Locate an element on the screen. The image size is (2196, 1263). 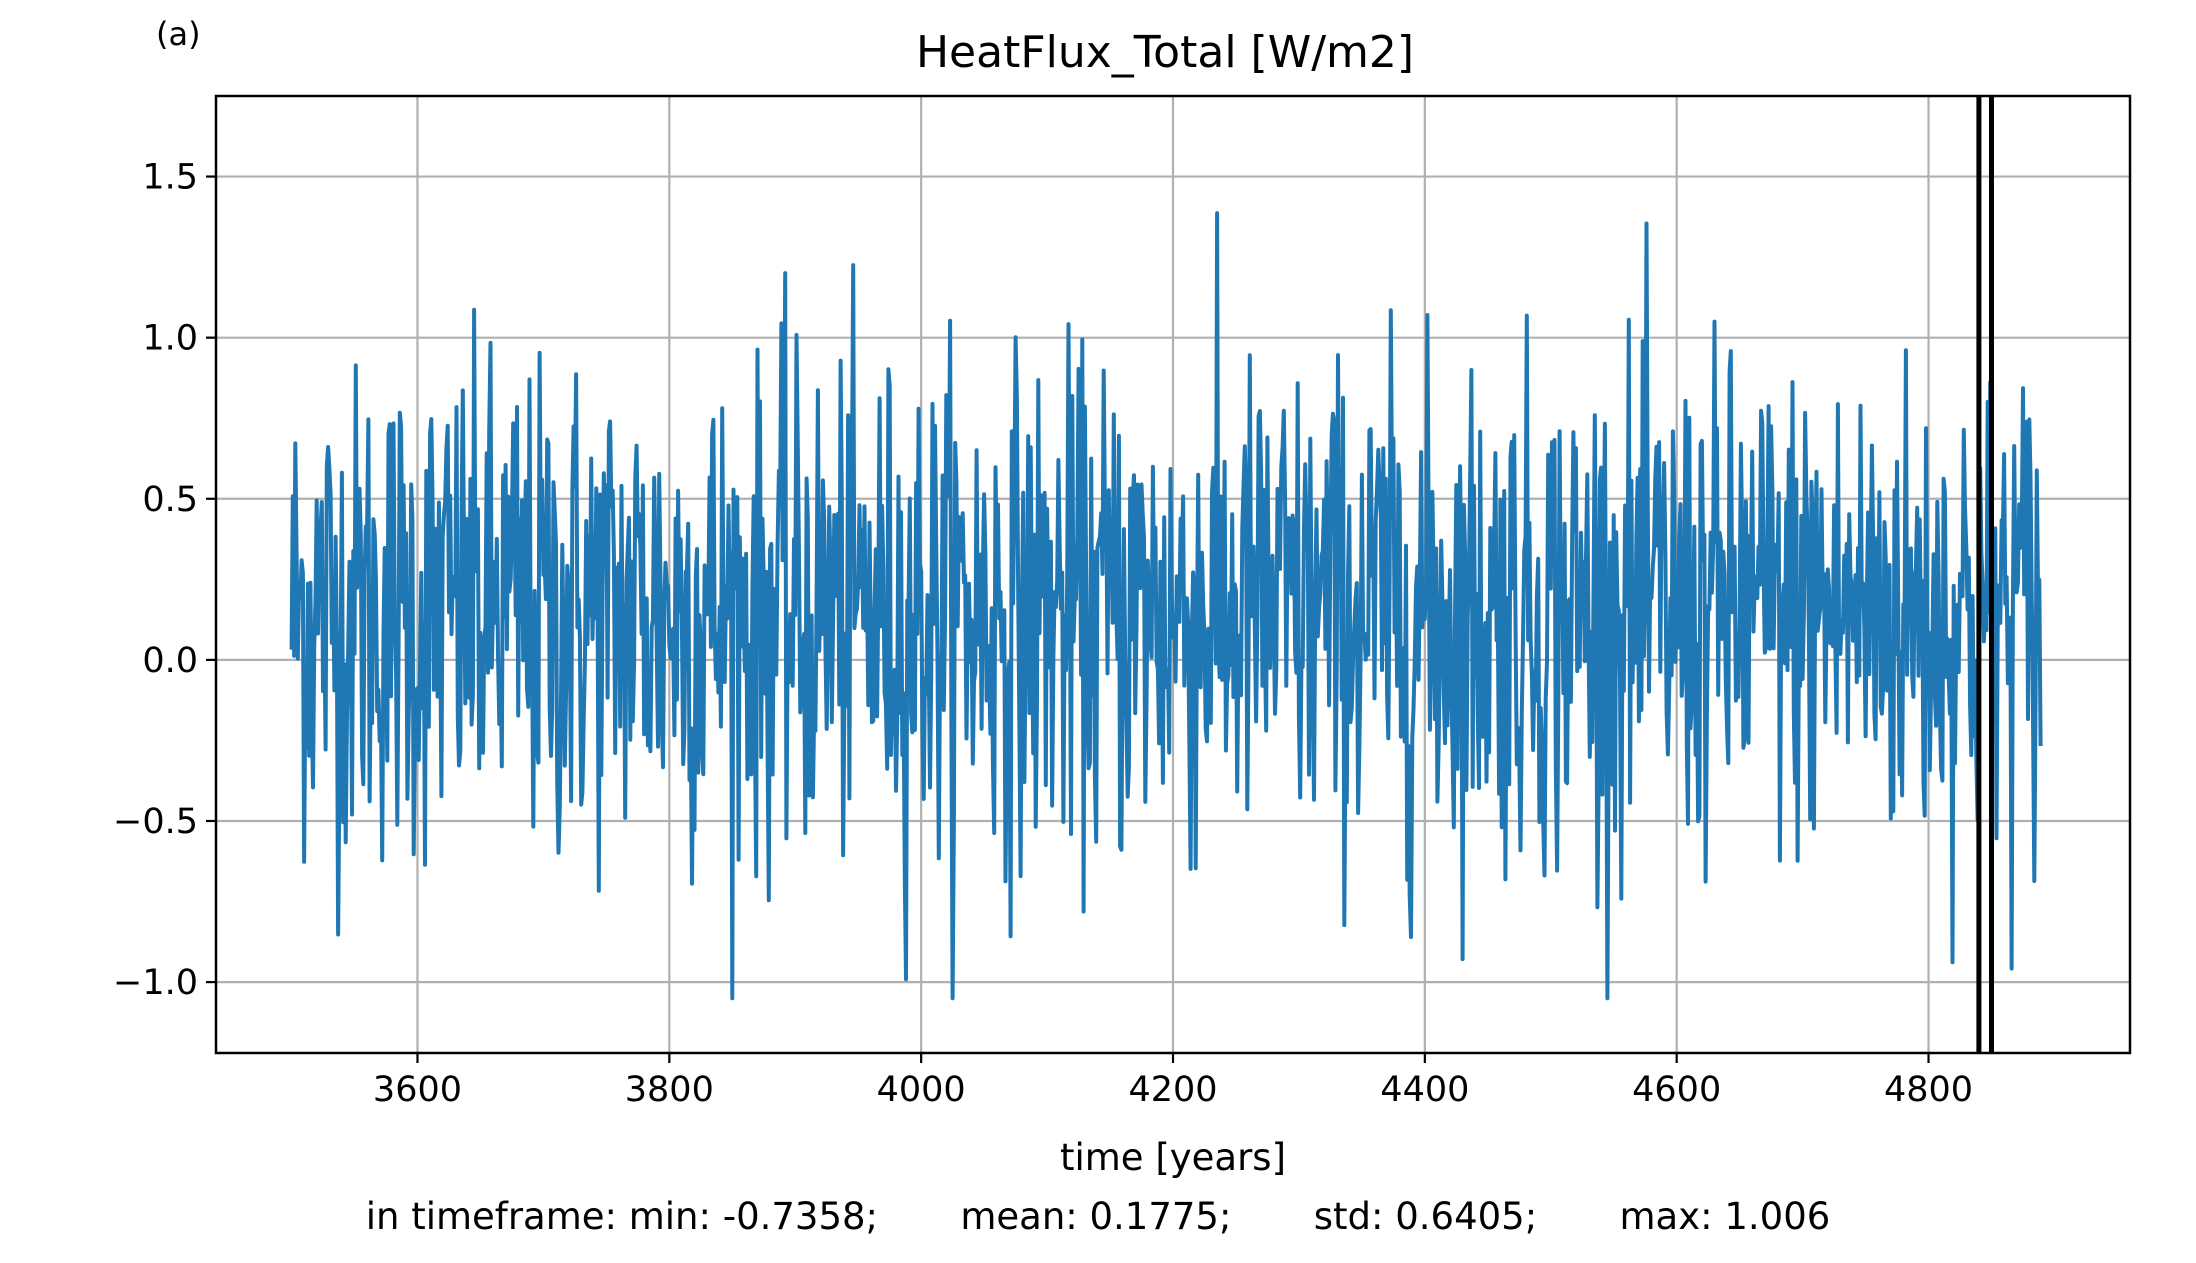
vertical-markers is located at coordinates (1985, 574).